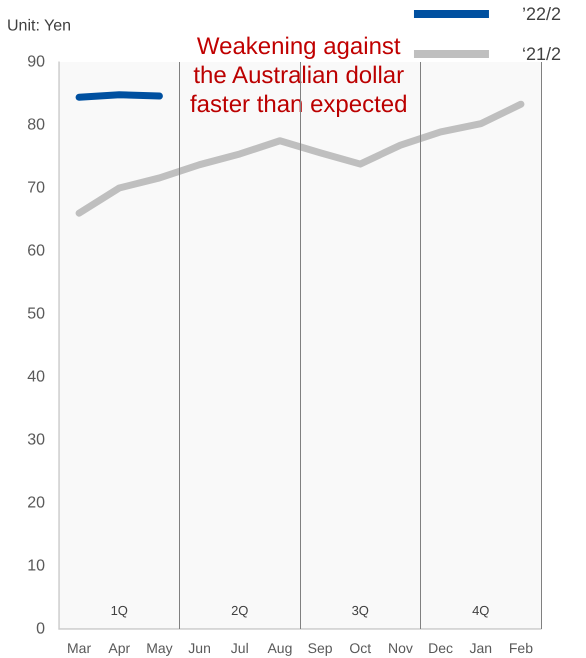 Image resolution: width=586 pixels, height=658 pixels. What do you see at coordinates (542, 14) in the screenshot?
I see `legend-label: ’22/2` at bounding box center [542, 14].